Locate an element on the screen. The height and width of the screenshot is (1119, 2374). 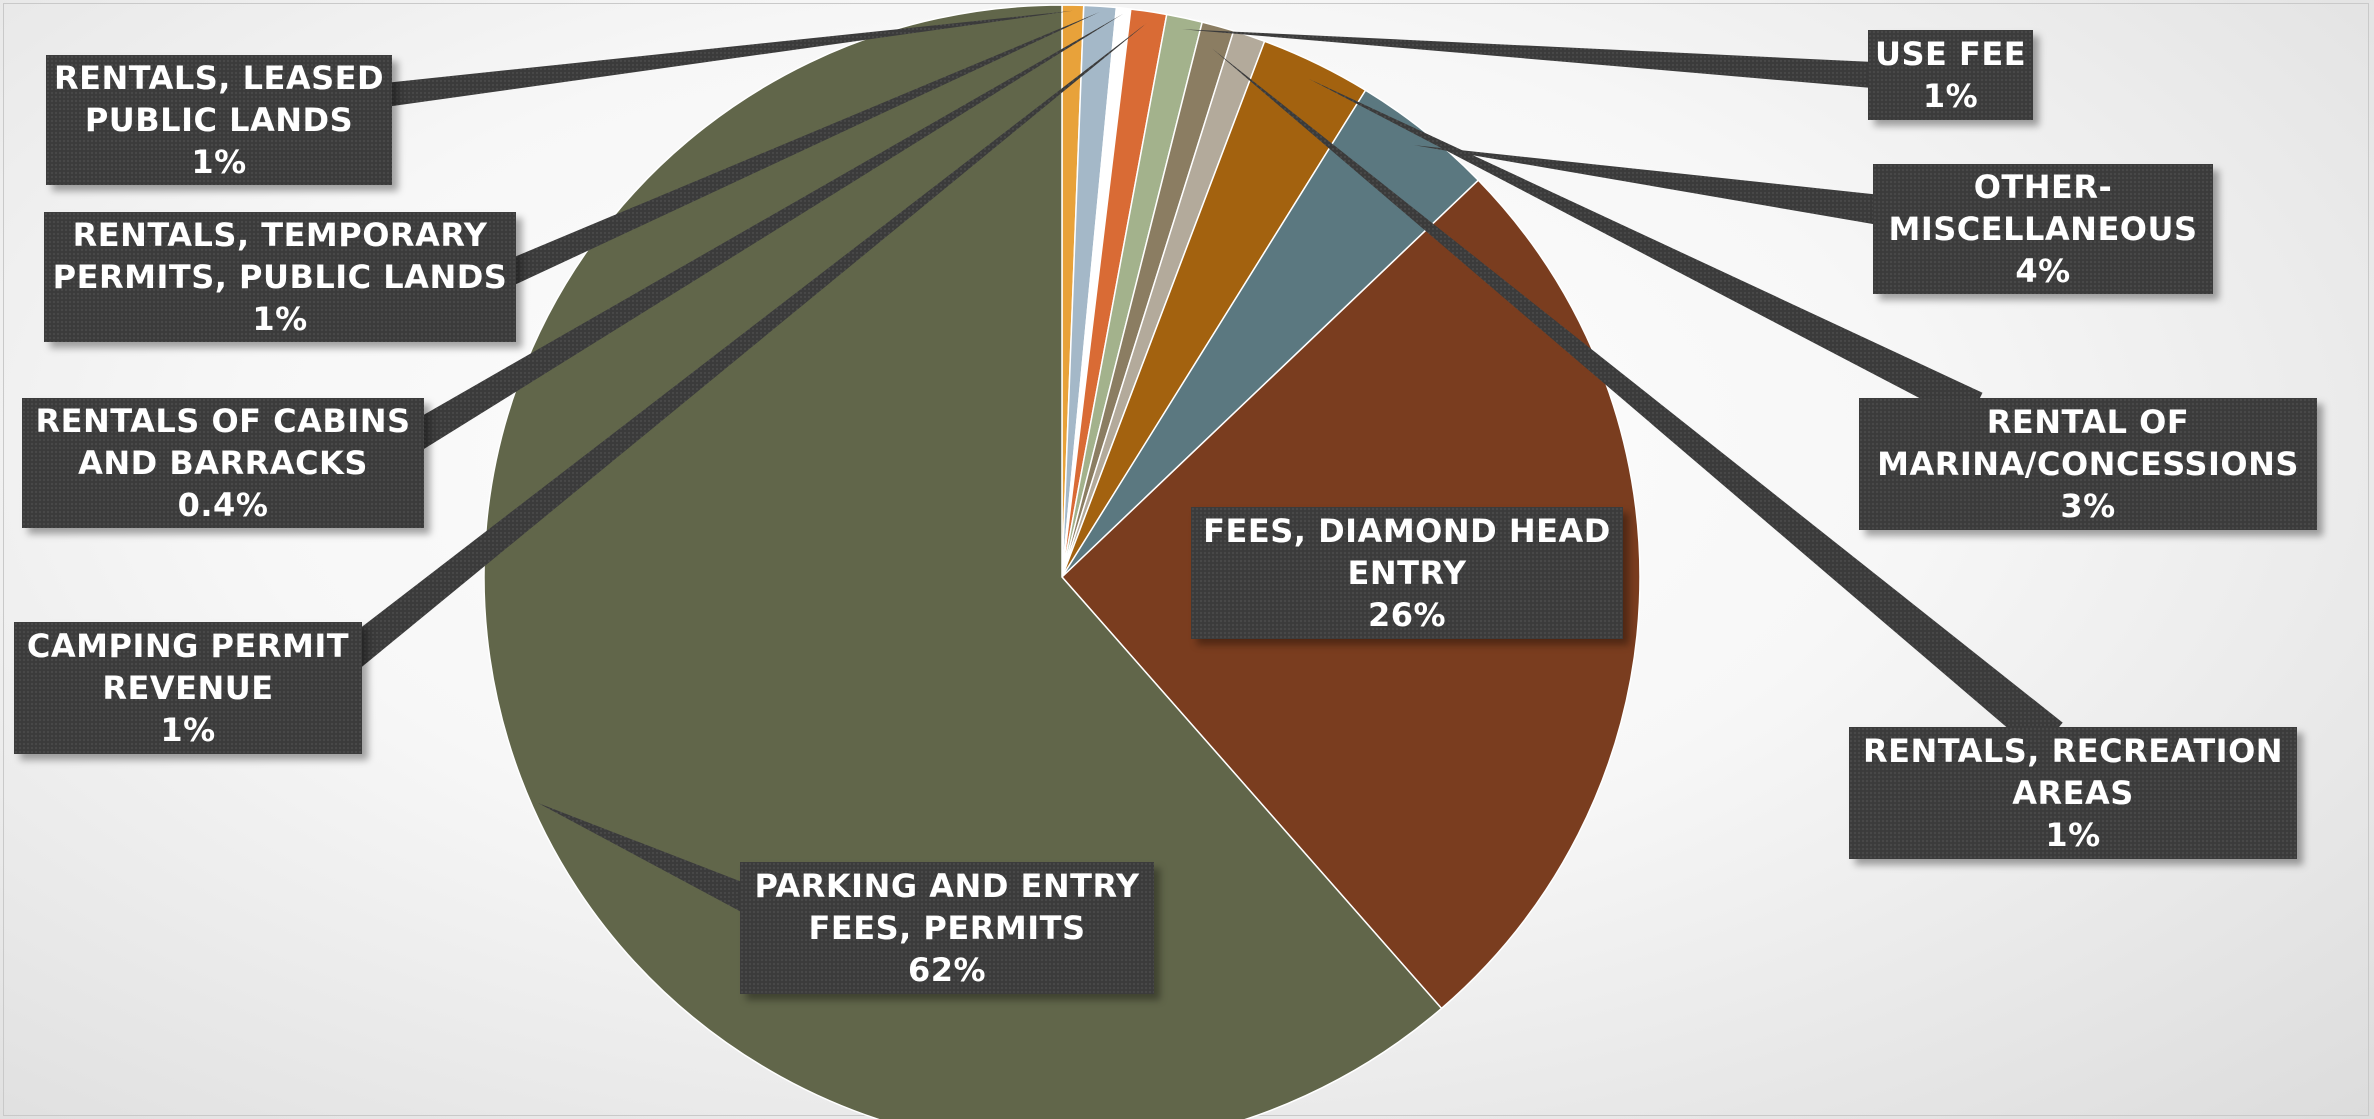
callout-label-line: FEES, PERMITS is located at coordinates (947, 928).